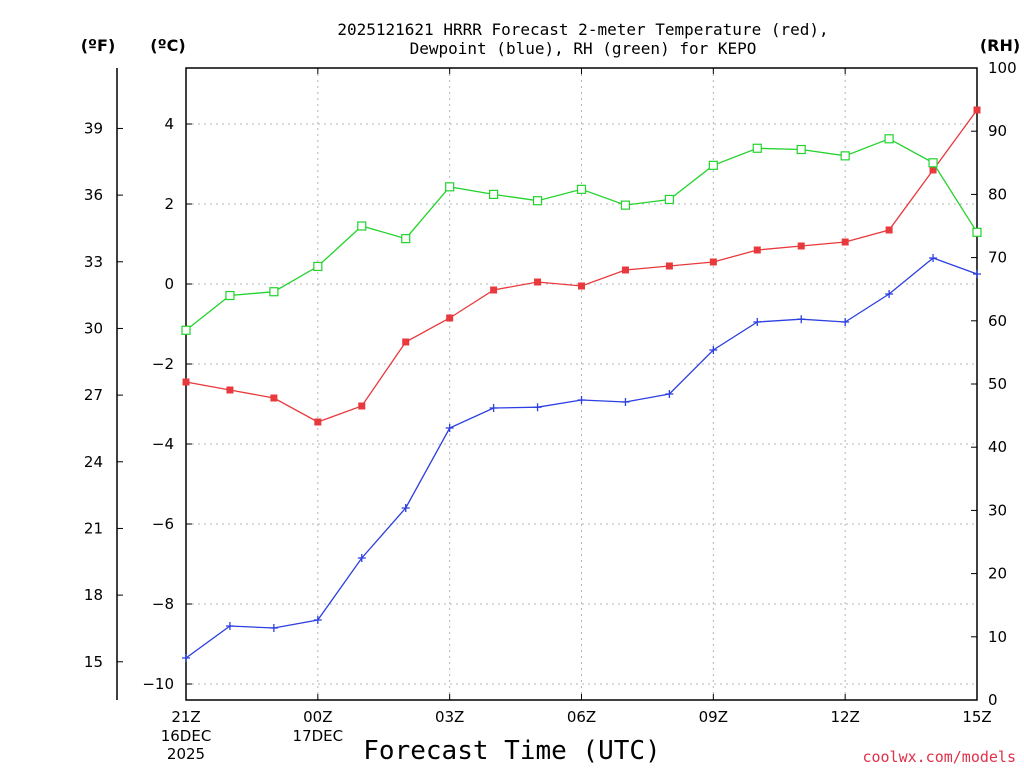  Describe the element at coordinates (511, 751) in the screenshot. I see `x-axis-title: Forecast Time (UTC)` at that location.